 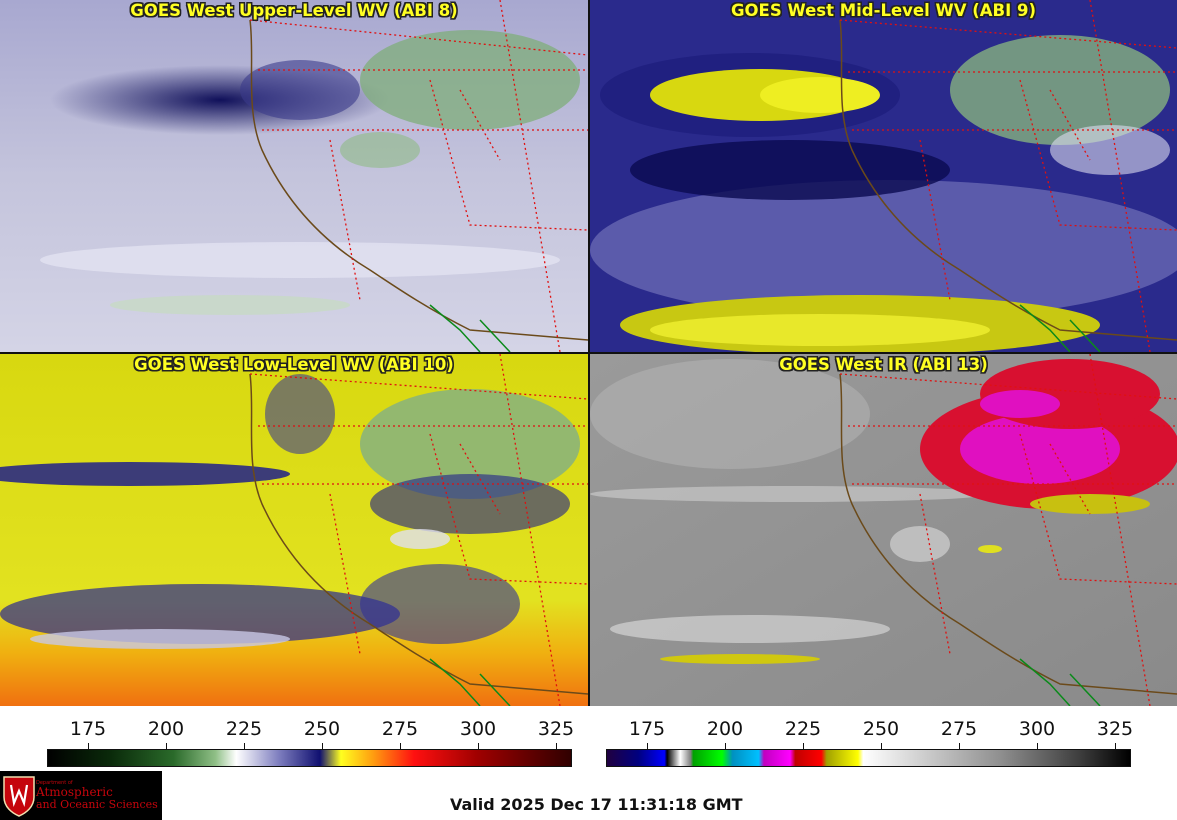 What do you see at coordinates (19, 796) in the screenshot?
I see `uw-crest-icon` at bounding box center [19, 796].